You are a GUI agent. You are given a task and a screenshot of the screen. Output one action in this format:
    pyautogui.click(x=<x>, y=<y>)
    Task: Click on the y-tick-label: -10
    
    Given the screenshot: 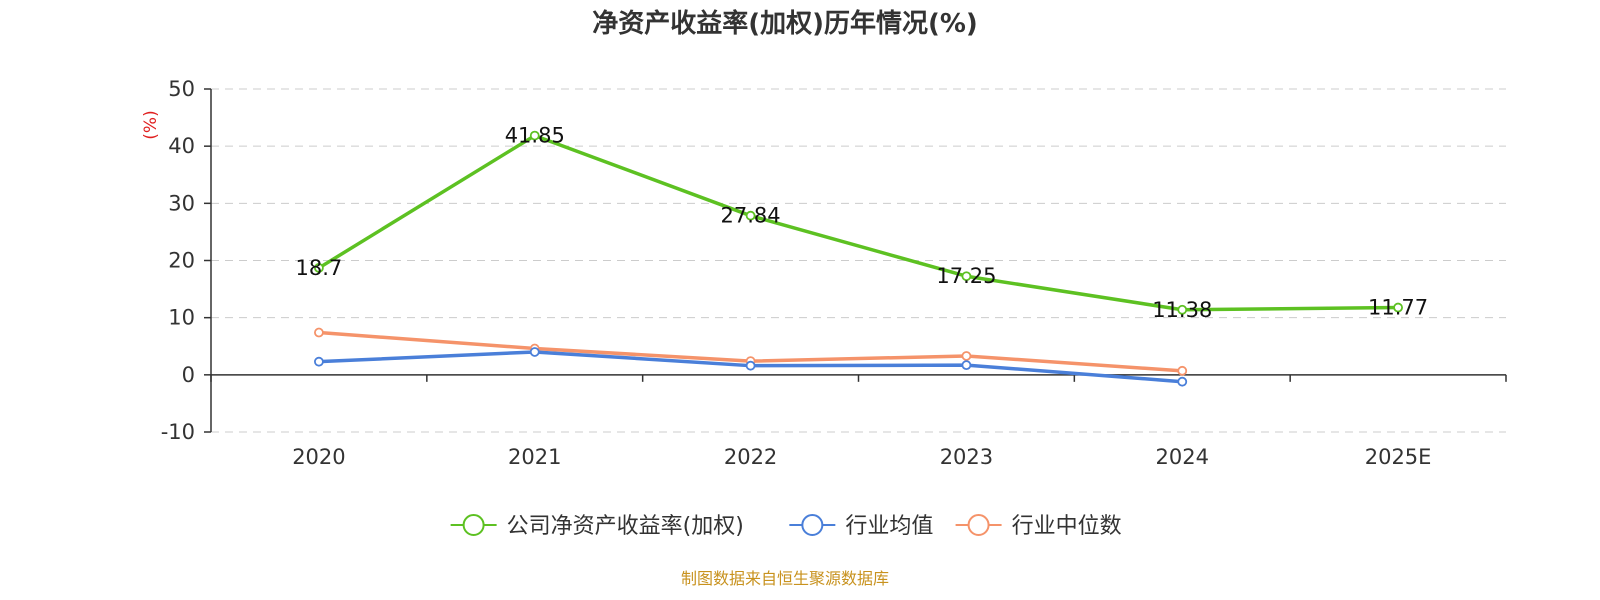 What is the action you would take?
    pyautogui.click(x=178, y=432)
    